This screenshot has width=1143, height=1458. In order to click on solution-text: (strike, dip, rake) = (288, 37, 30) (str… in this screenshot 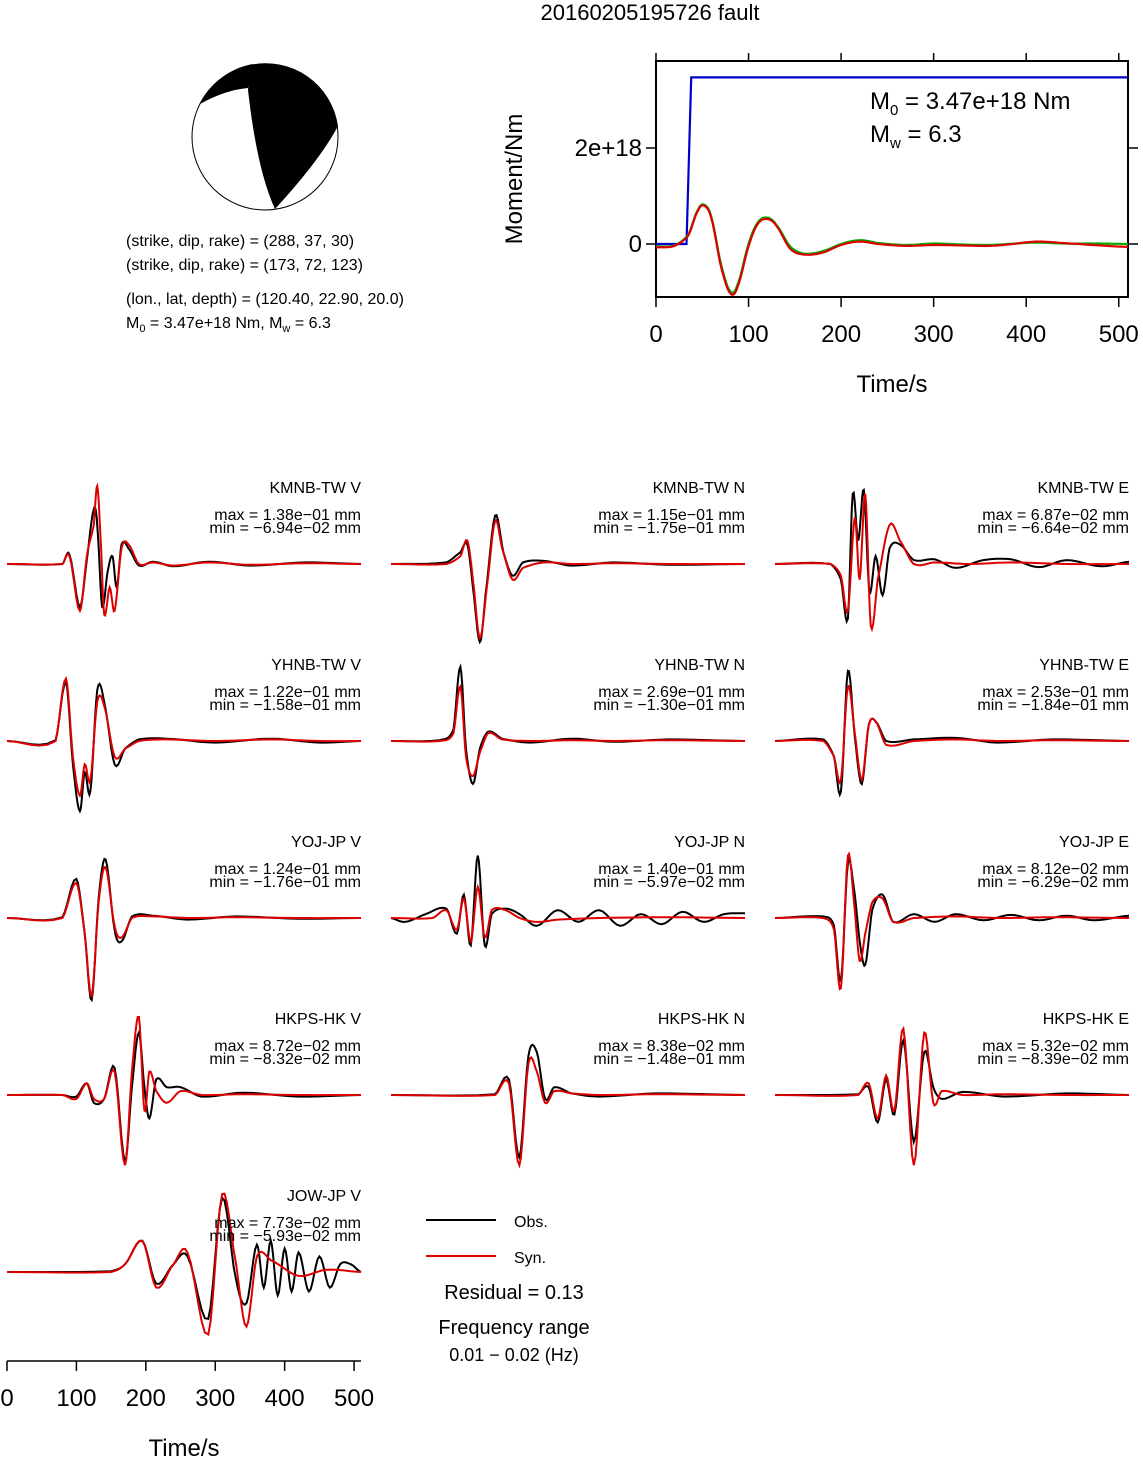, I will do `click(265, 284)`.